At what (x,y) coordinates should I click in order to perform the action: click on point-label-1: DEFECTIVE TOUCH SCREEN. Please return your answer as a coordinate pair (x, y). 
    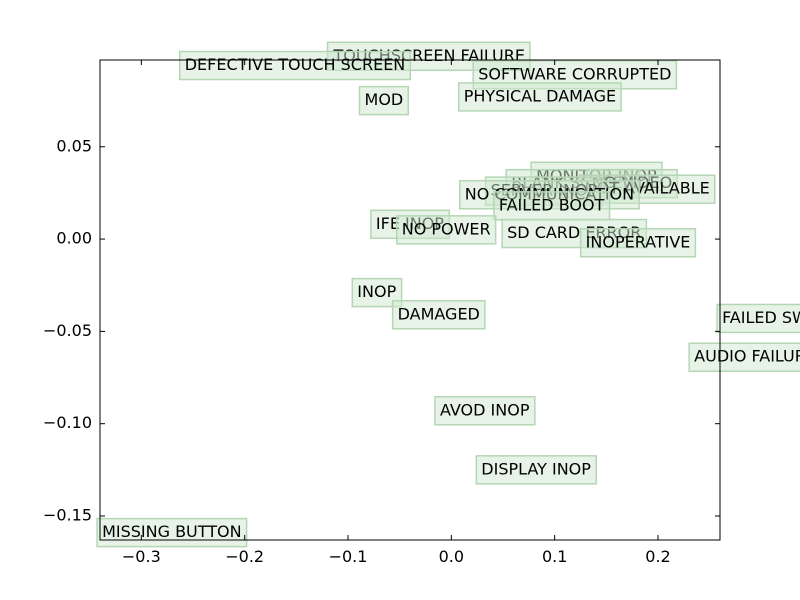
    Looking at the image, I should click on (295, 65).